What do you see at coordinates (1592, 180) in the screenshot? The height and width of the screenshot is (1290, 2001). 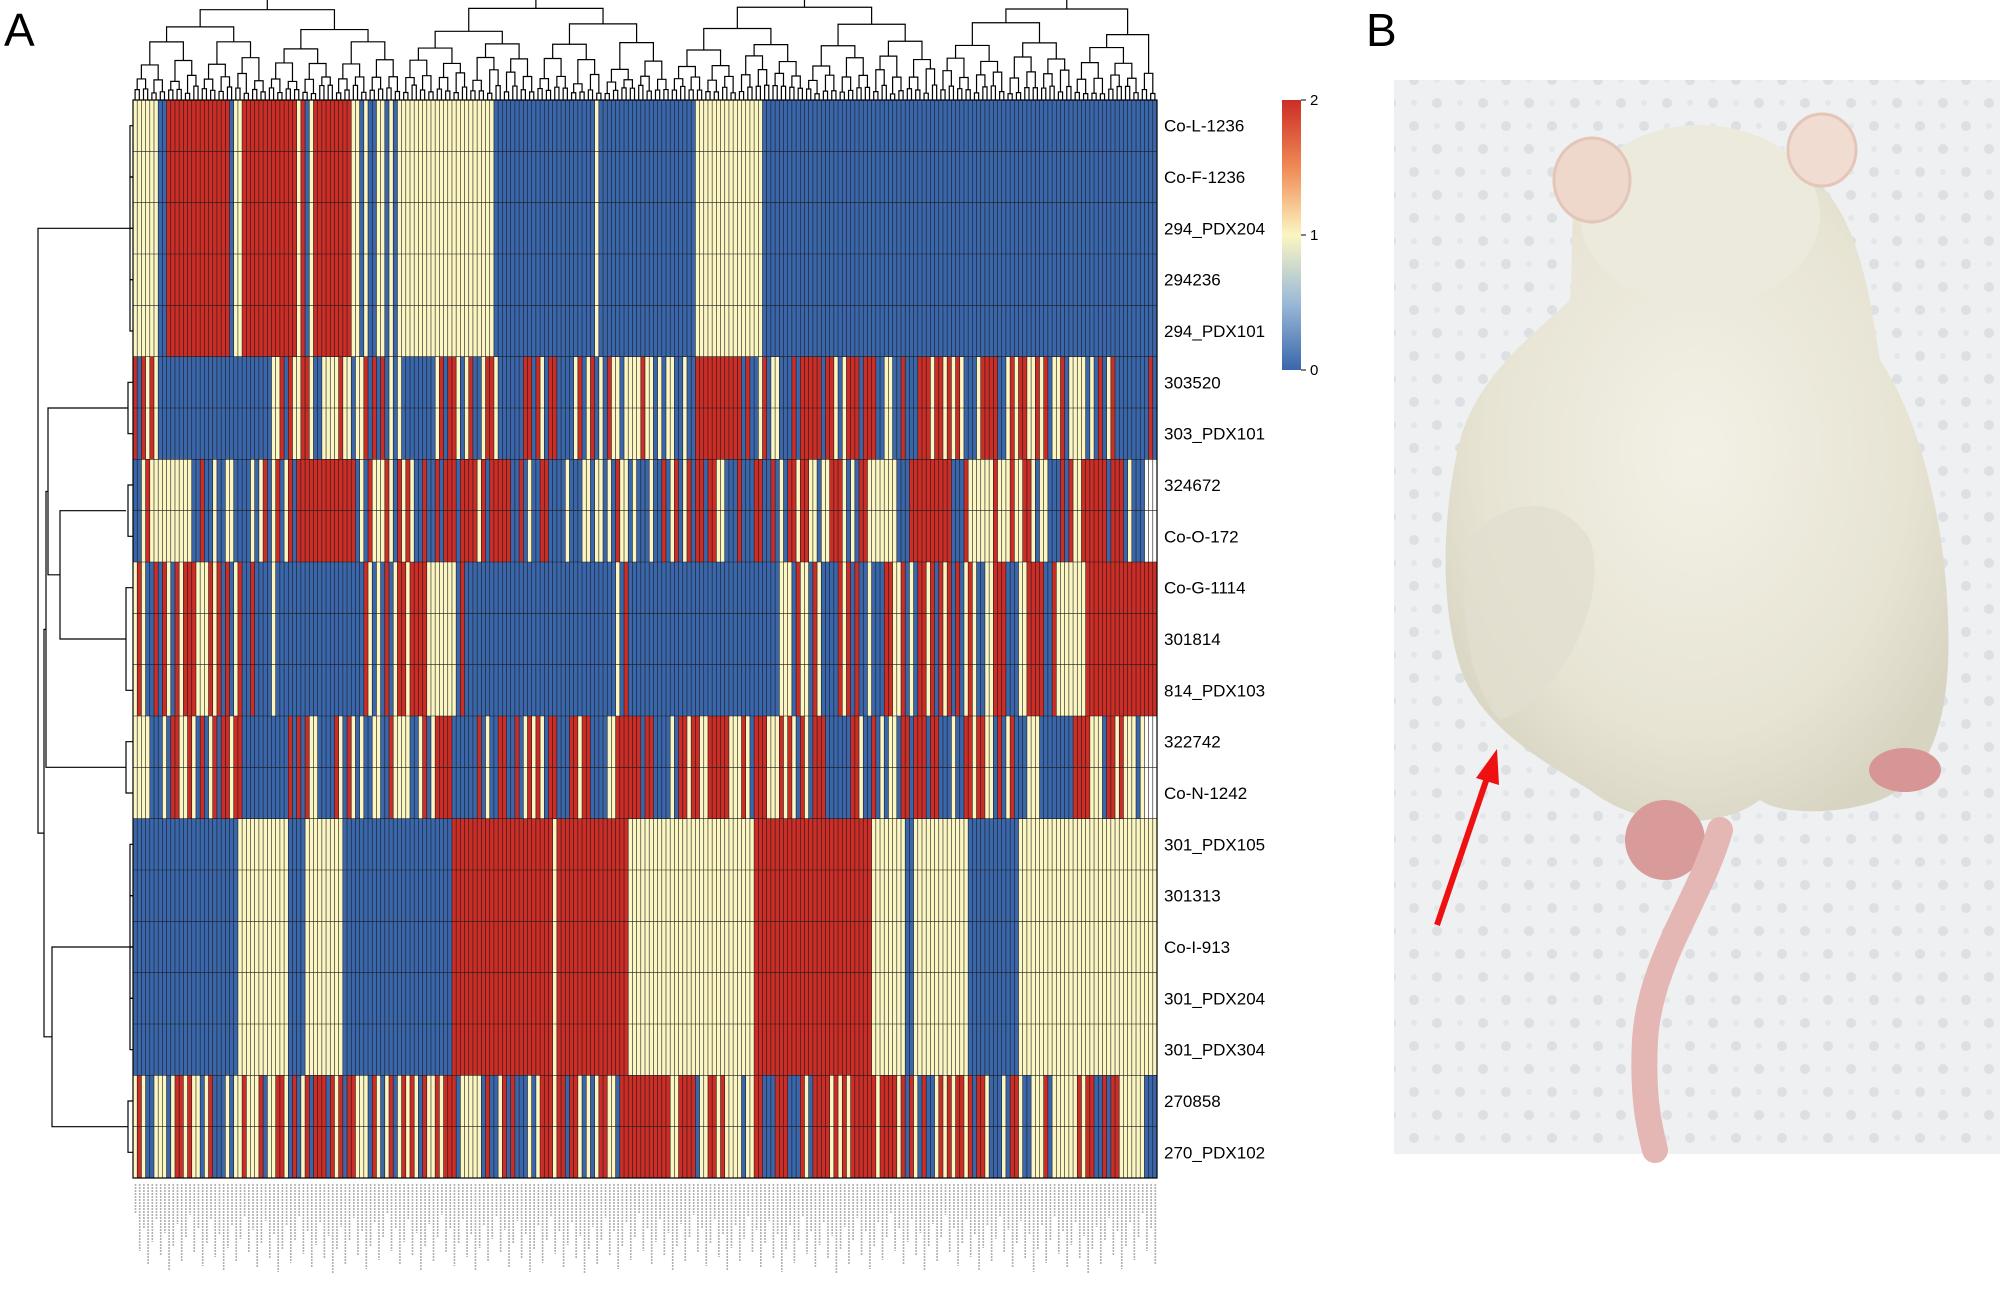 I see `mouse-left-ear` at bounding box center [1592, 180].